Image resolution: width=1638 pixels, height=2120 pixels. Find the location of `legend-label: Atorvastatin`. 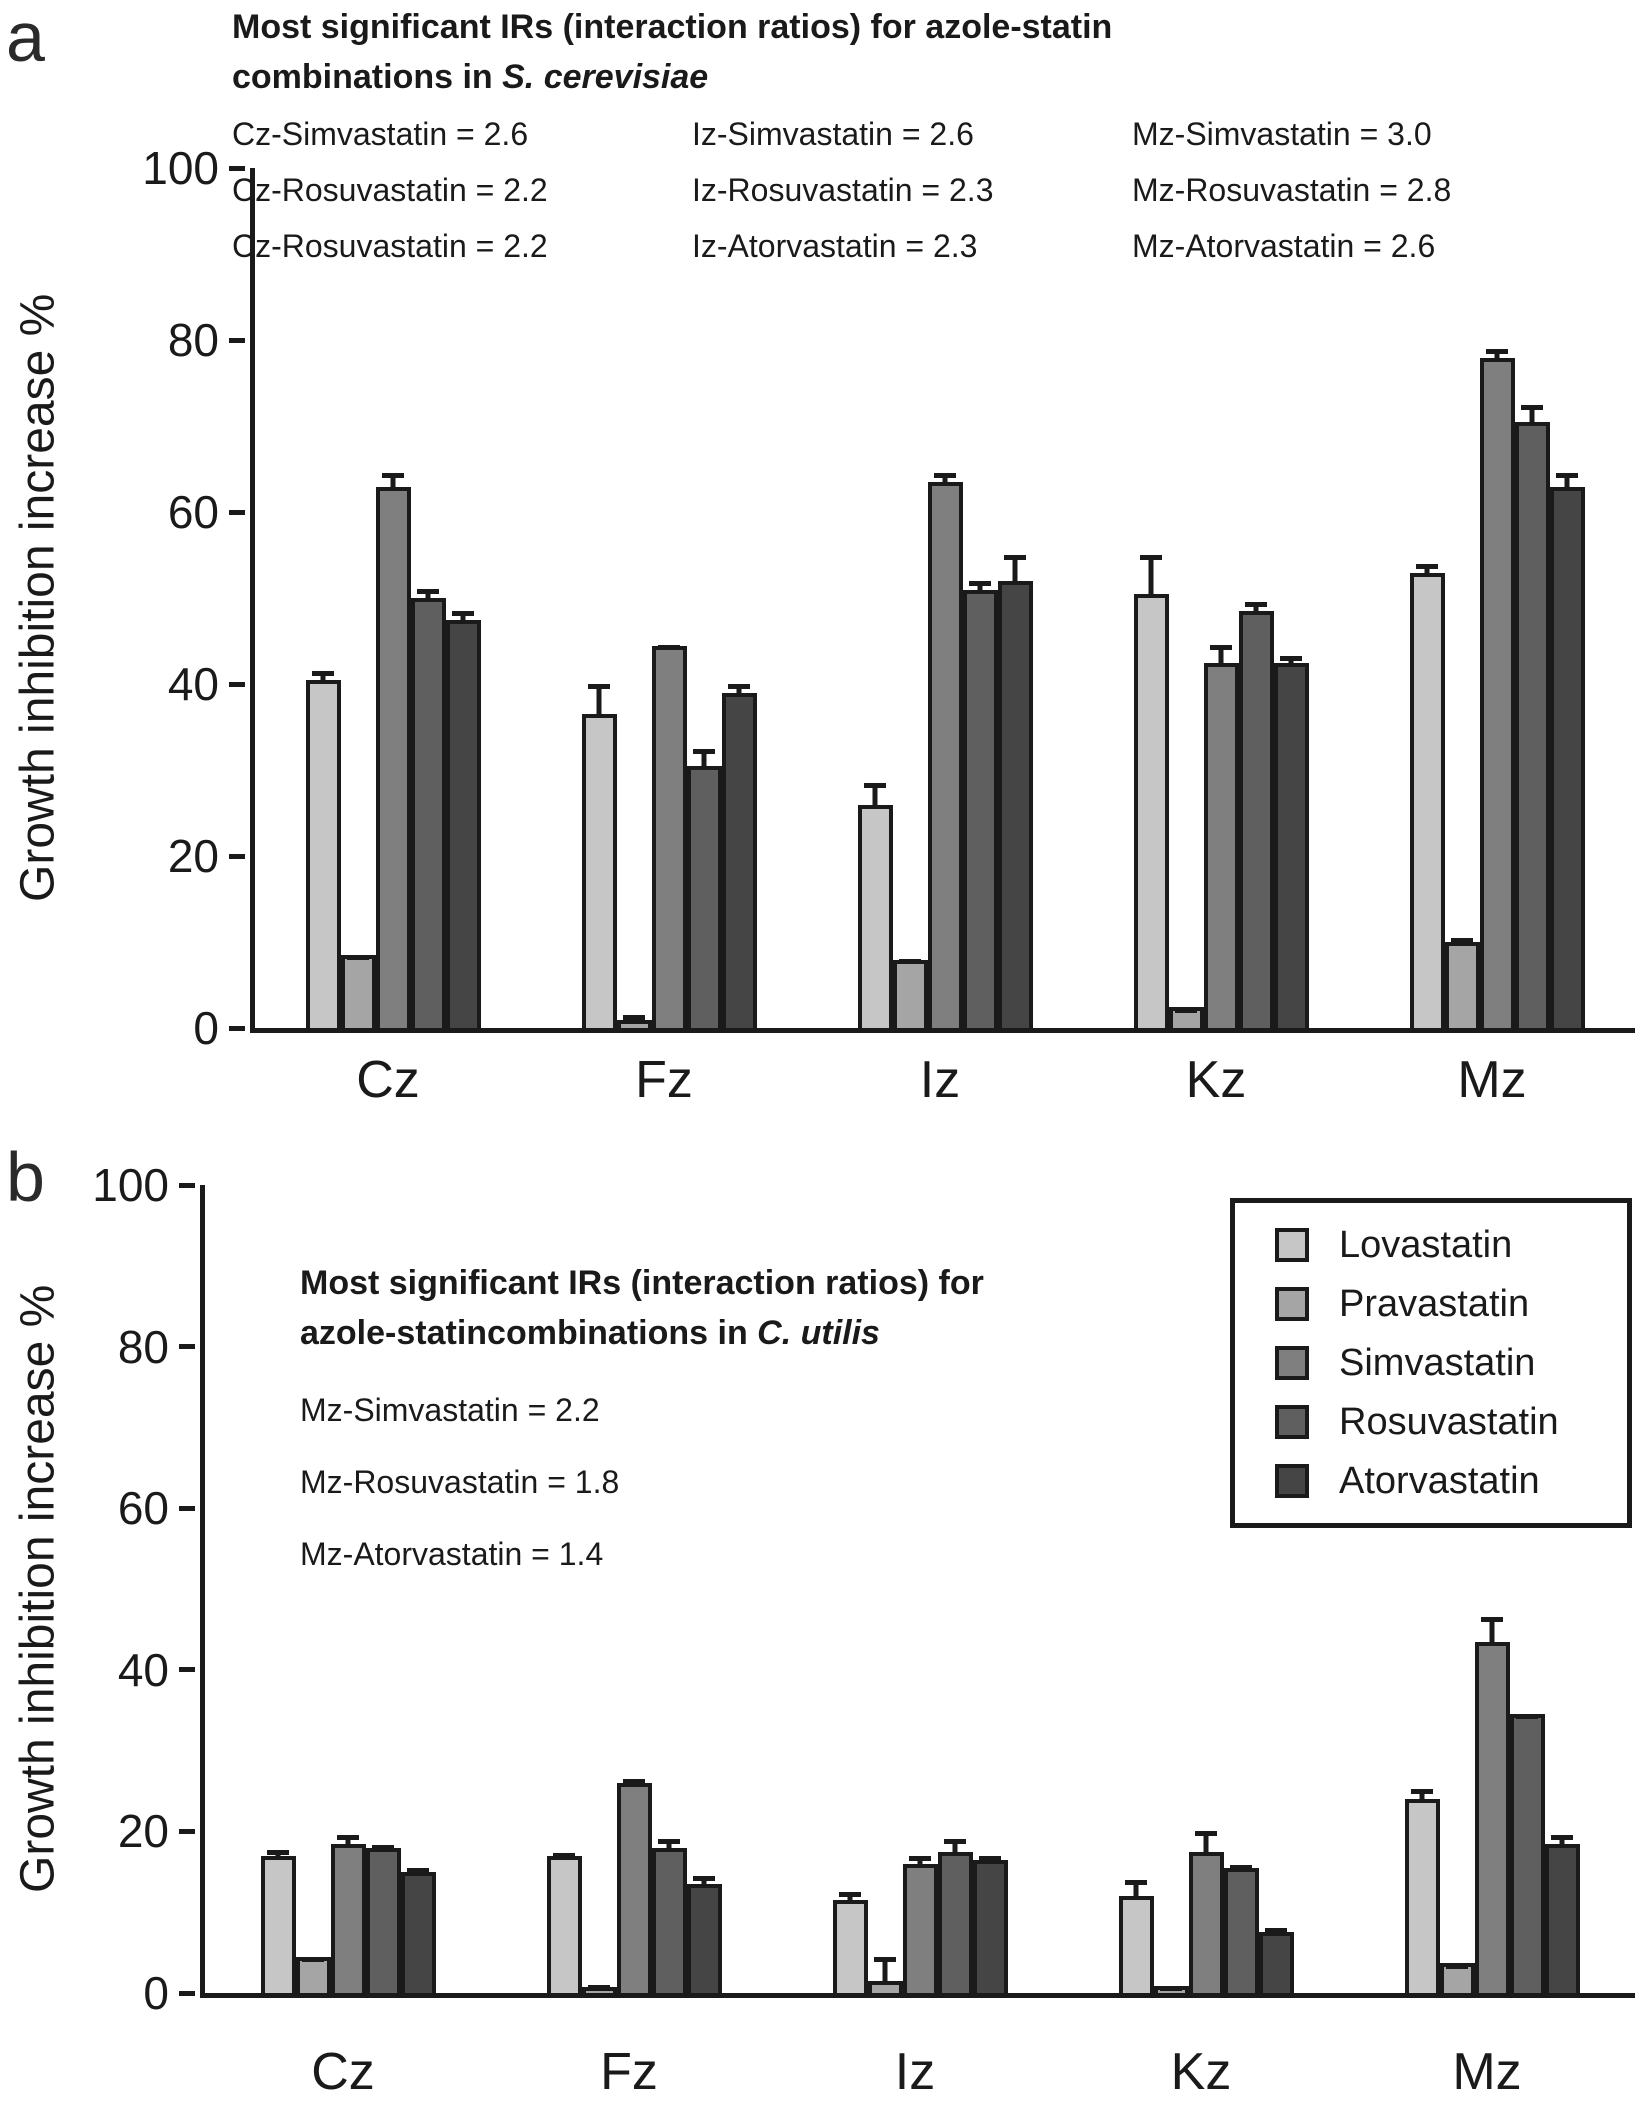

legend-label: Atorvastatin is located at coordinates (1439, 1481).